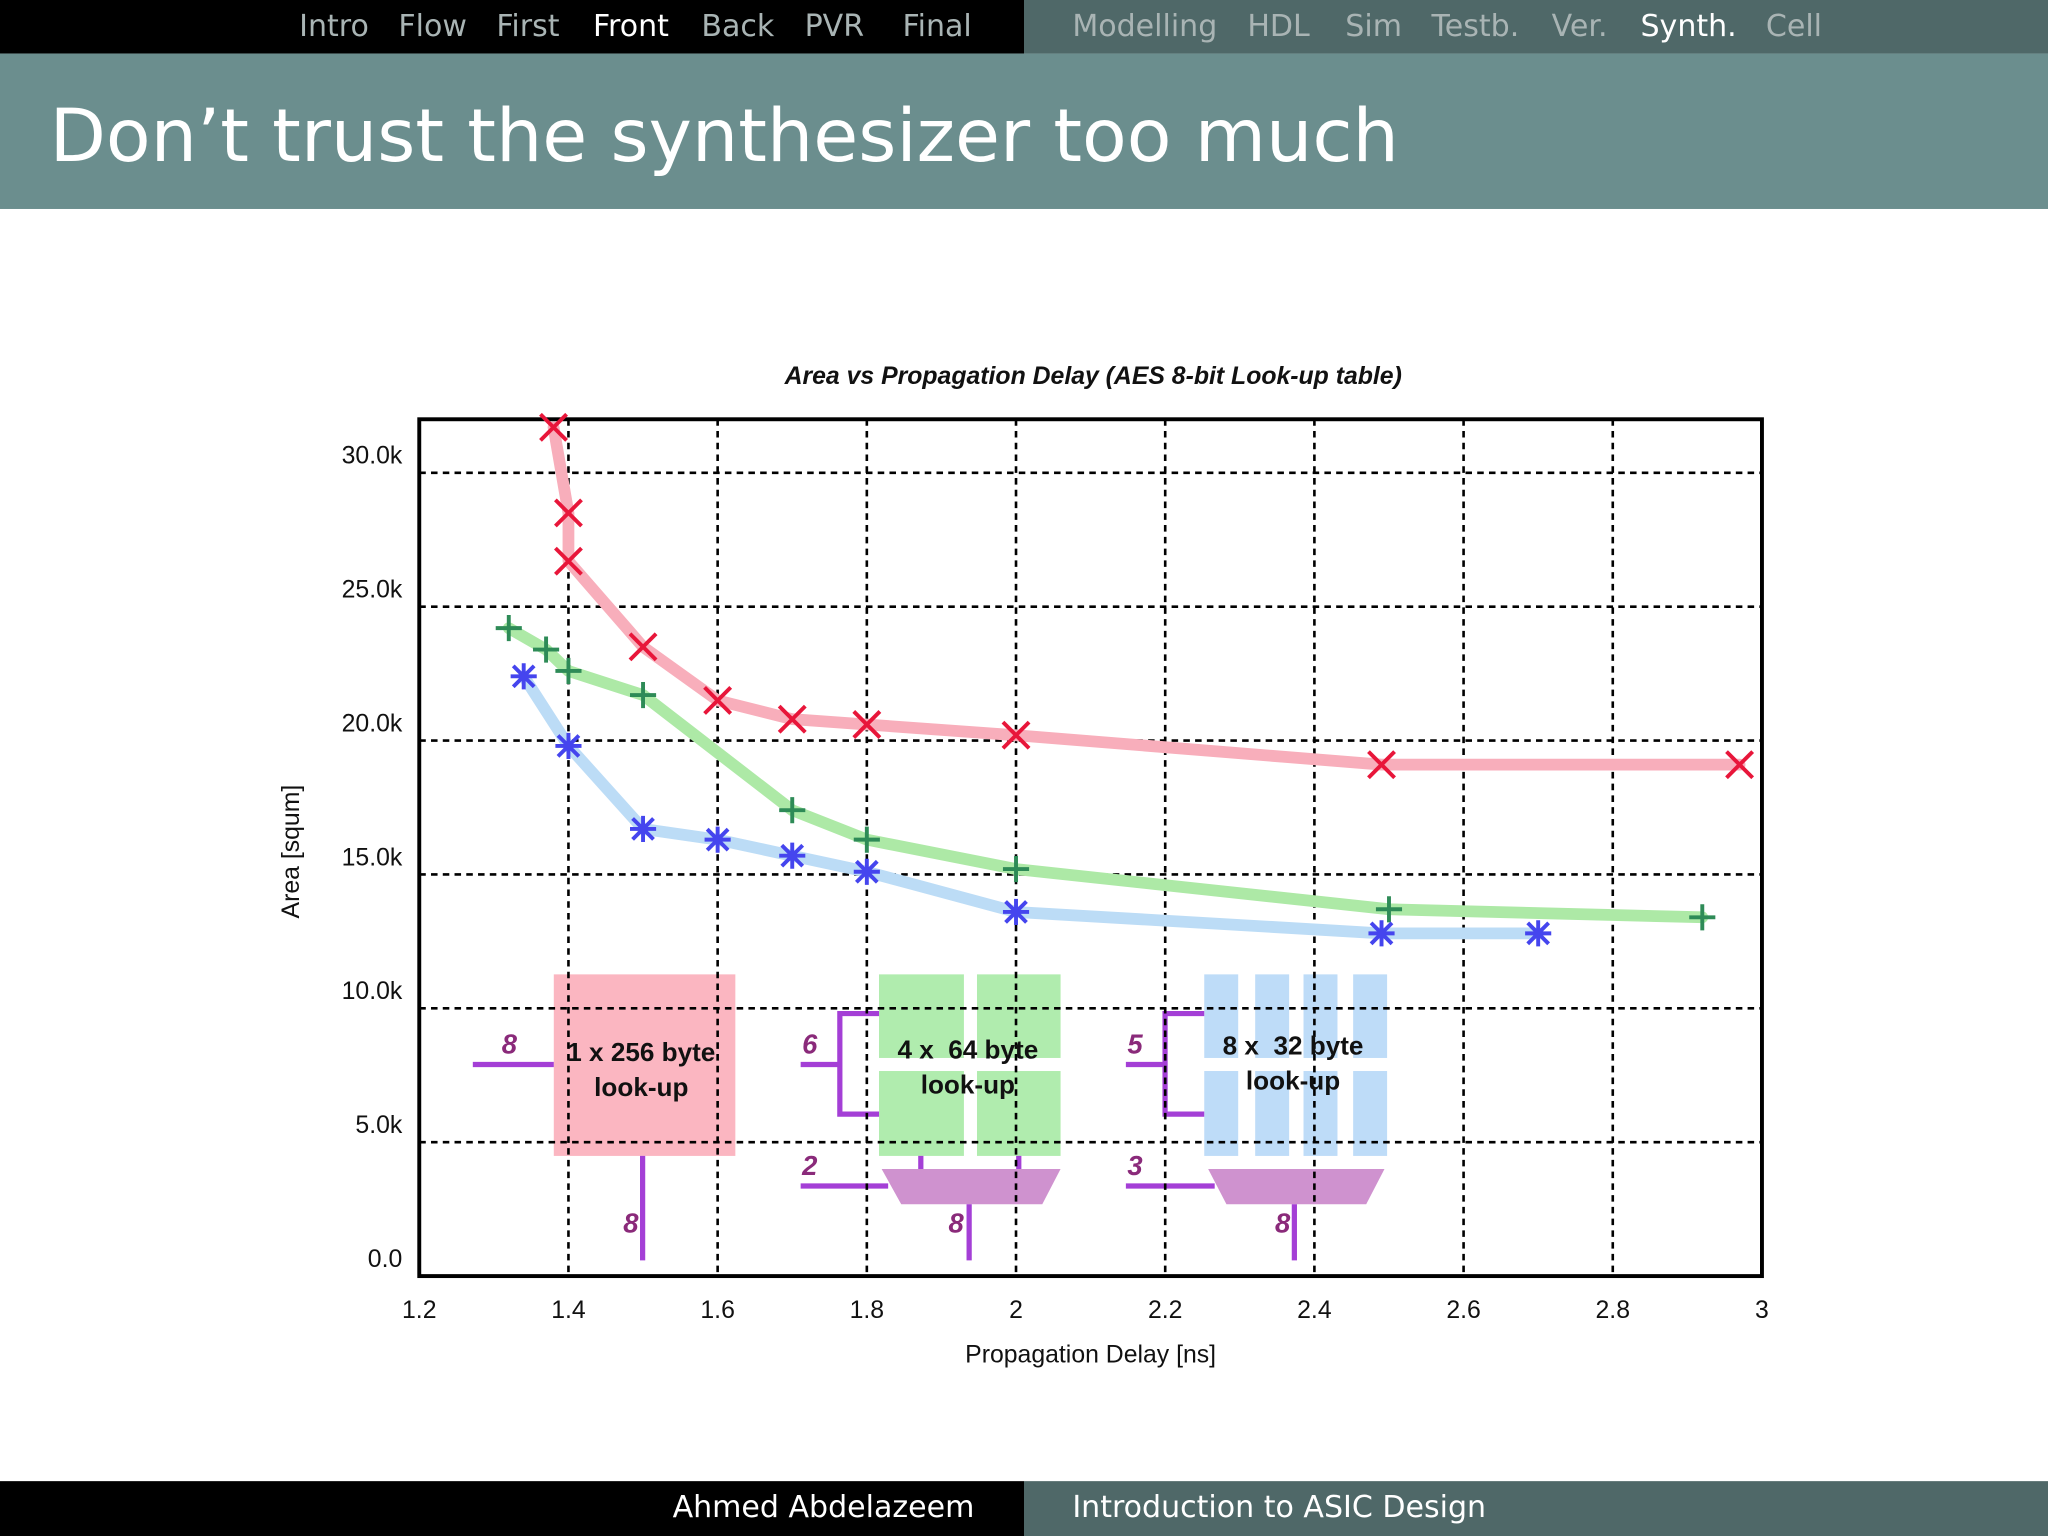 This screenshot has width=2048, height=1536. What do you see at coordinates (967, 1049) in the screenshot?
I see `annotation: 4 x 64 byte` at bounding box center [967, 1049].